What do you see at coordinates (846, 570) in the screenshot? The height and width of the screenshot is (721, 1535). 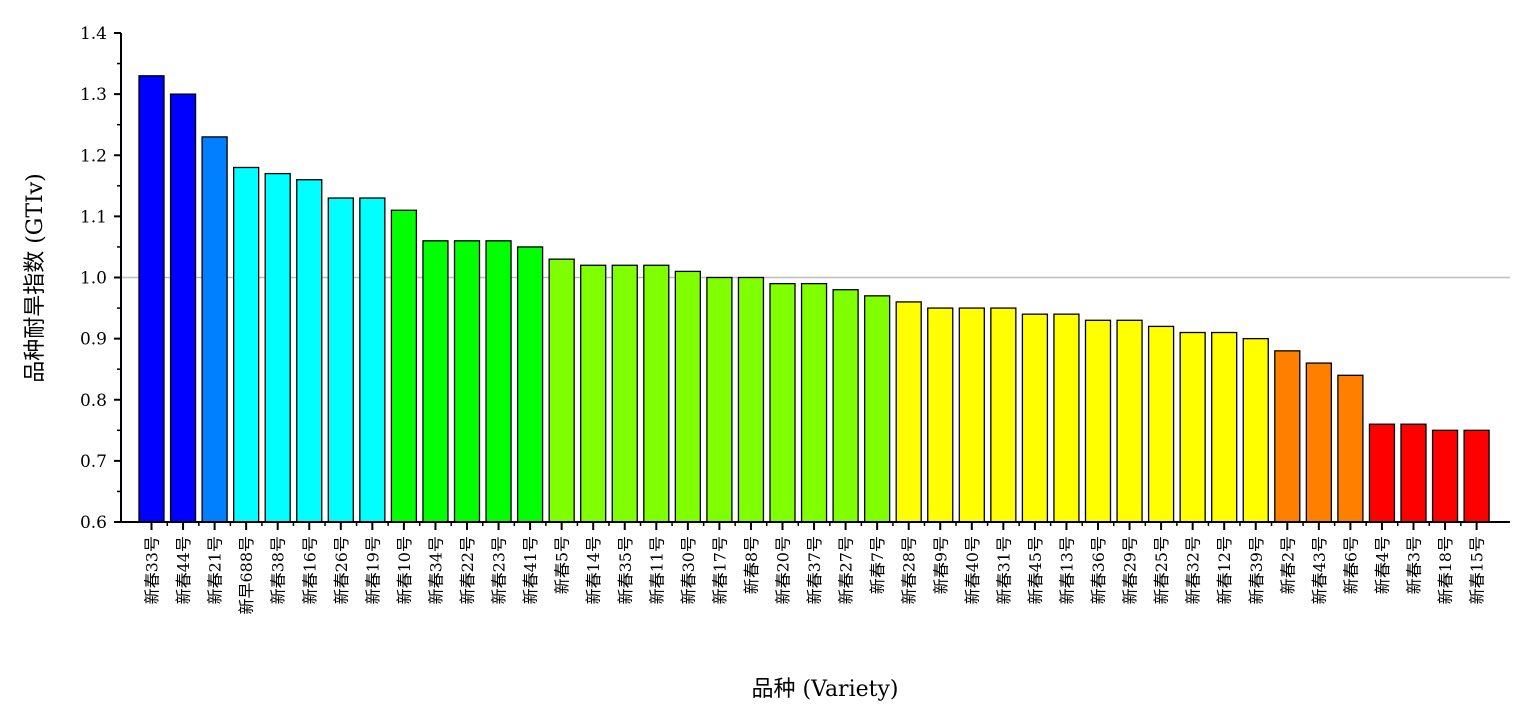 I see `x-tick-label: 新春27号` at bounding box center [846, 570].